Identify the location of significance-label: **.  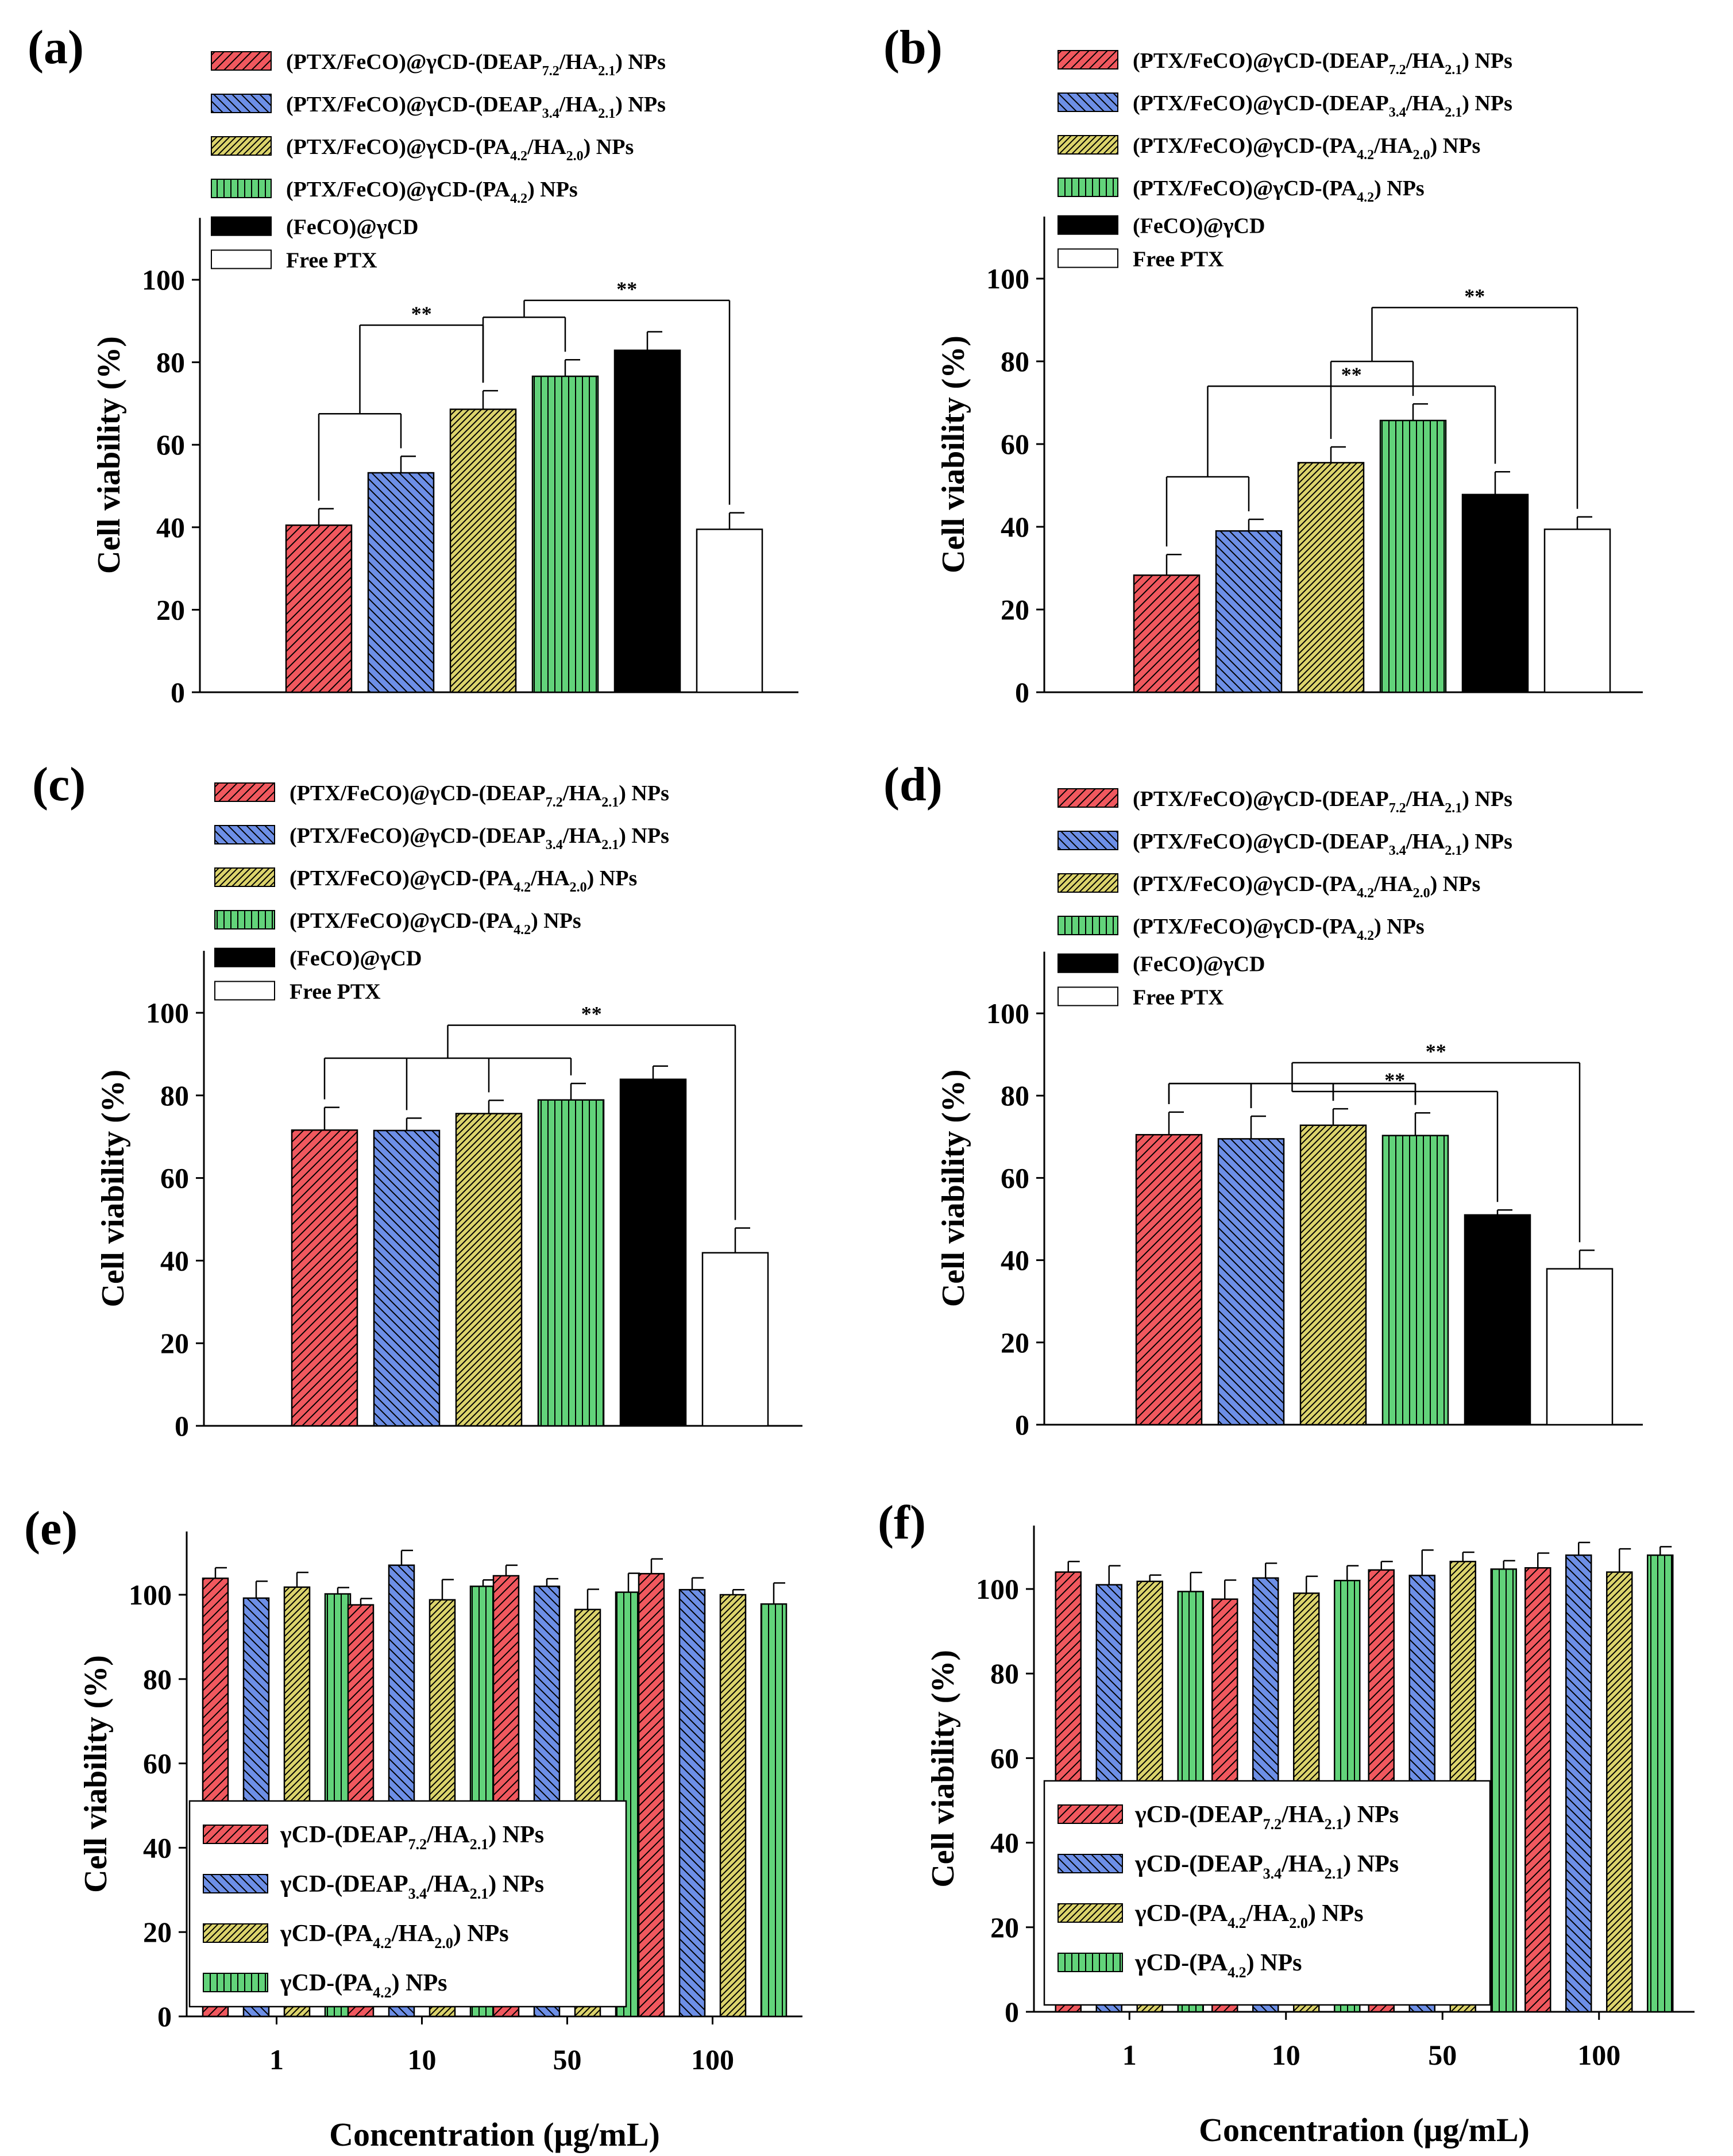
(1351, 375).